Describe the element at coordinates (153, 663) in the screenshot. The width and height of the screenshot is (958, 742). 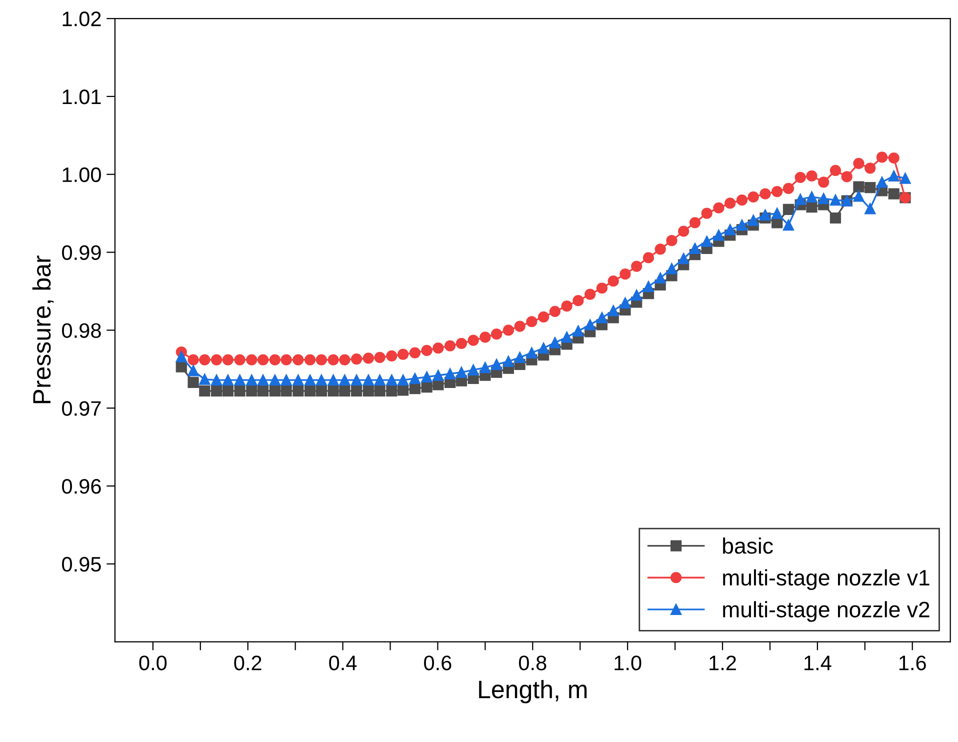
I see `x-tick-label: 0.0` at that location.